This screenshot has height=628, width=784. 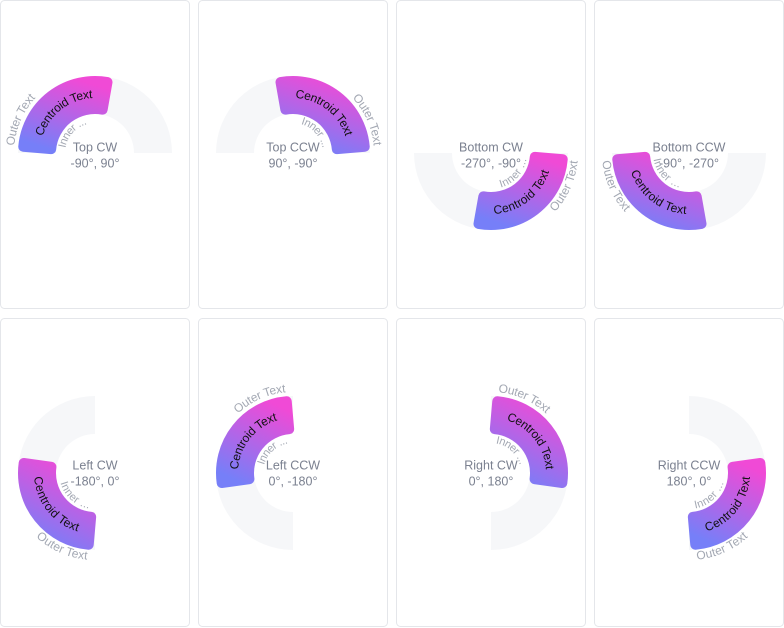 I want to click on panel-range: -90°, -270°, so click(x=689, y=163).